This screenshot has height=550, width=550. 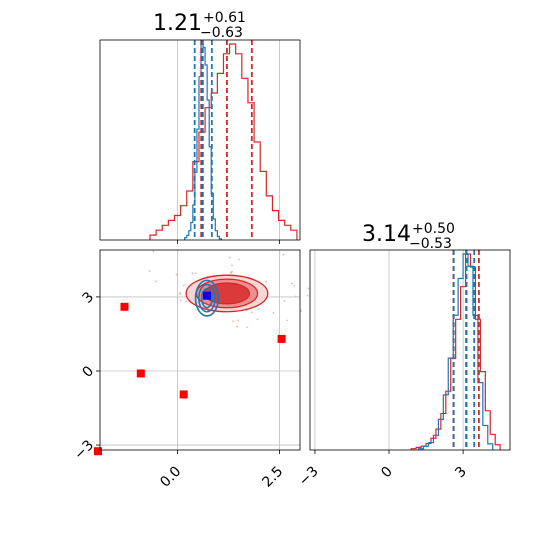 What do you see at coordinates (84, 450) in the screenshot?
I see `joint-ytick-label-0: −3` at bounding box center [84, 450].